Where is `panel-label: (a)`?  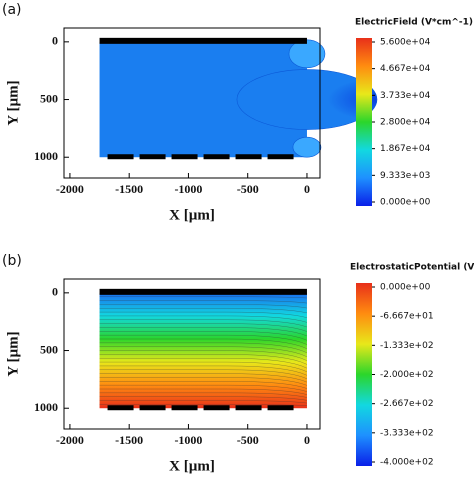 panel-label: (a) is located at coordinates (12, 10).